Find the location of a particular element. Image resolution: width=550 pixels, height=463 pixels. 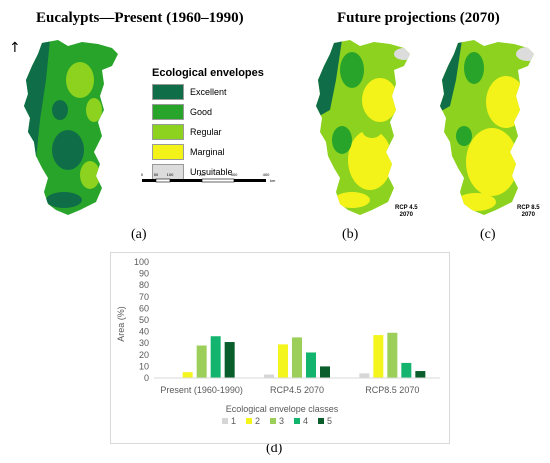

y-tick-label: 70 is located at coordinates (144, 297).